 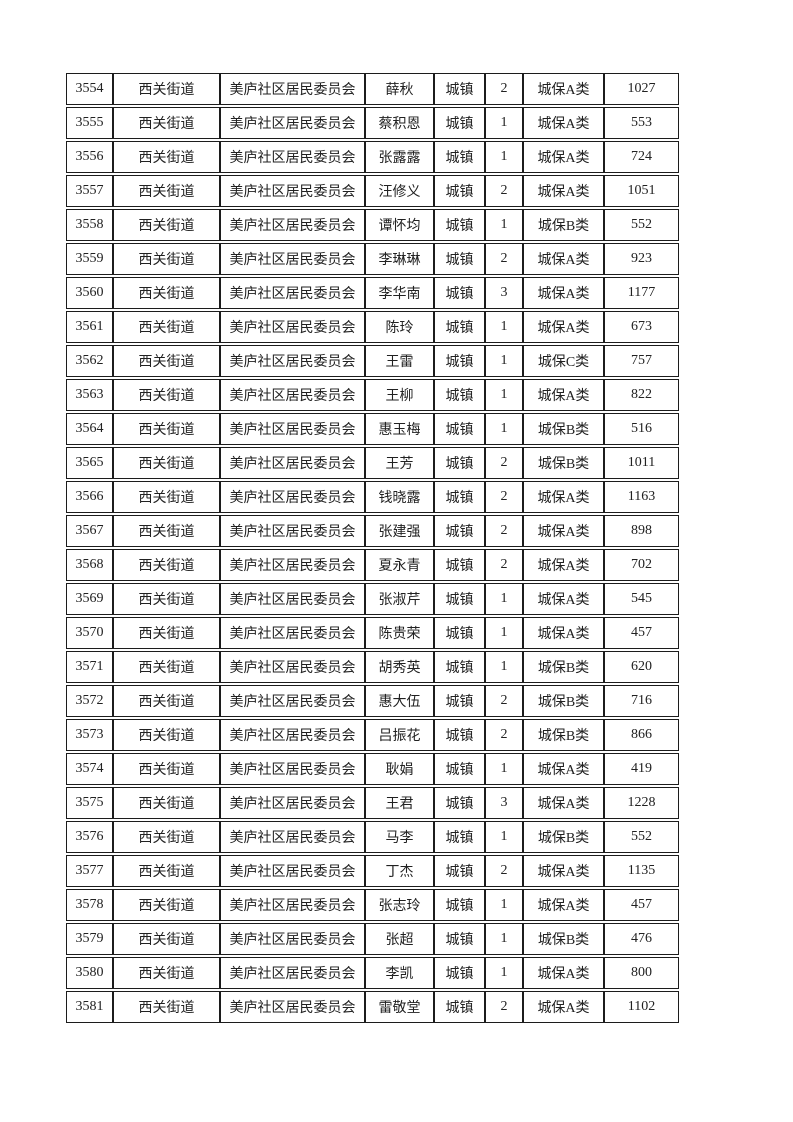 What do you see at coordinates (641, 225) in the screenshot?
I see `cell-amount: 552` at bounding box center [641, 225].